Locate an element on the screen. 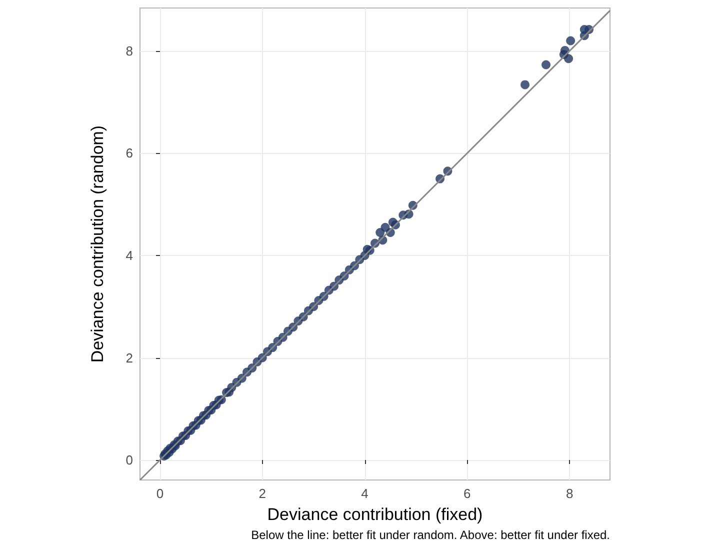 The image size is (715, 550). x-tick-label: 4 is located at coordinates (364, 493).